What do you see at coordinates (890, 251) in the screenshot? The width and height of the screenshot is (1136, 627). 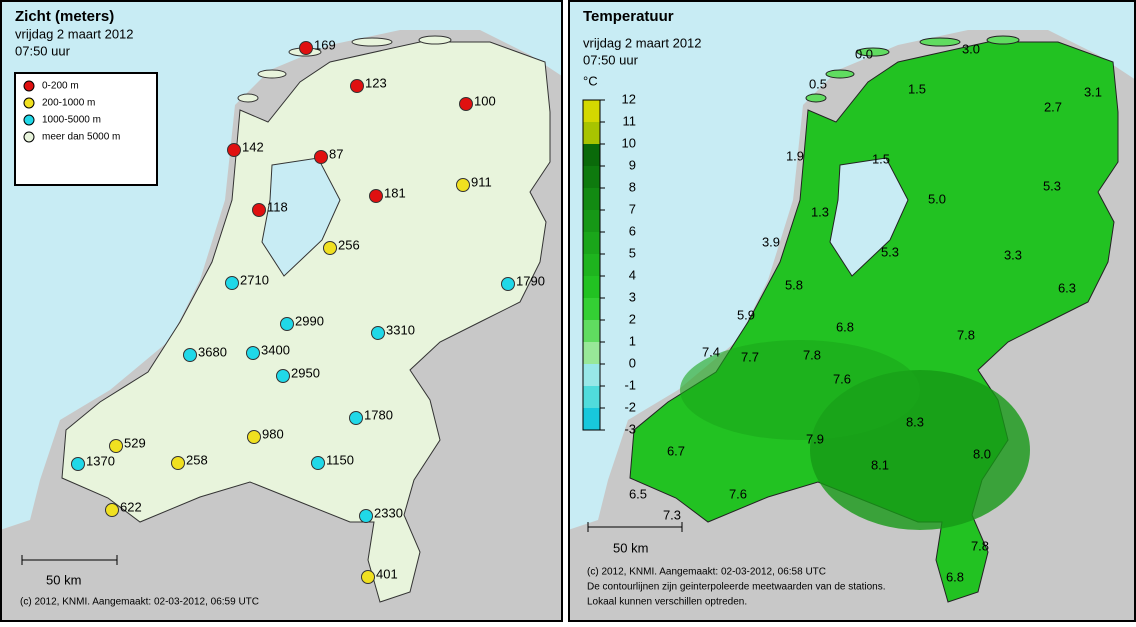 I see `temperature-label: 5.3` at bounding box center [890, 251].